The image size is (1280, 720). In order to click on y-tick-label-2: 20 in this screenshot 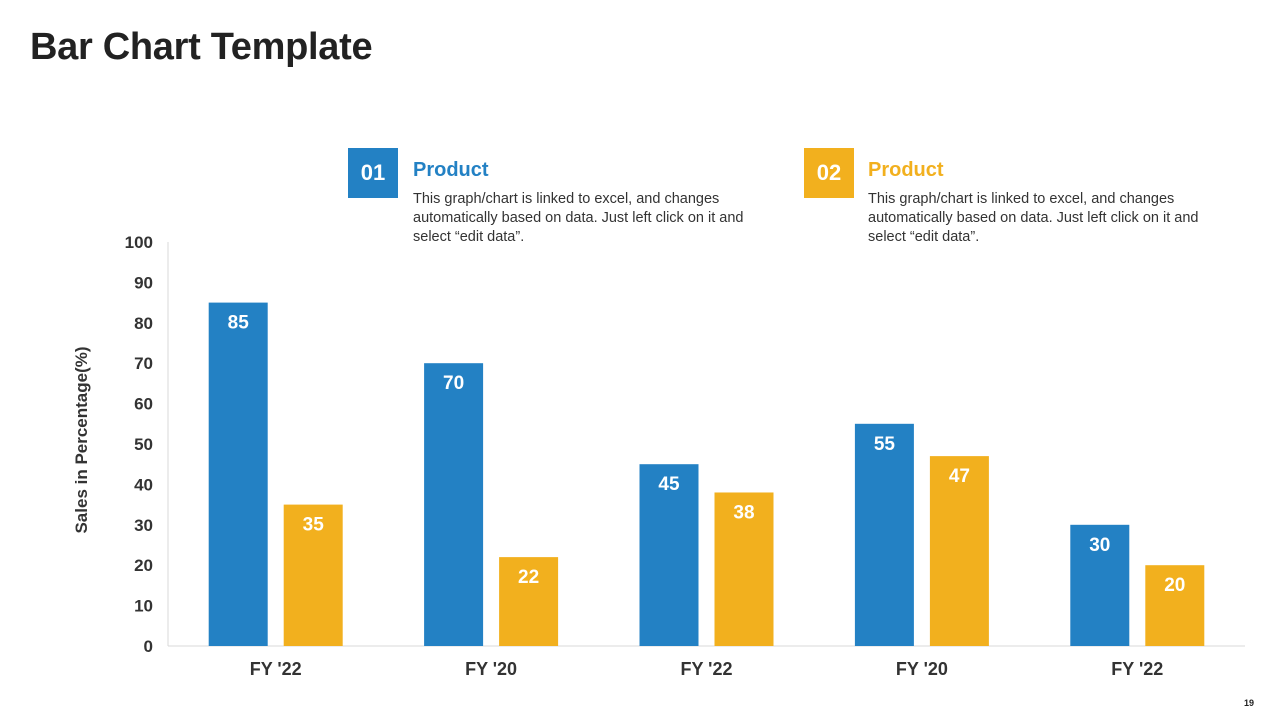, I will do `click(143, 565)`.